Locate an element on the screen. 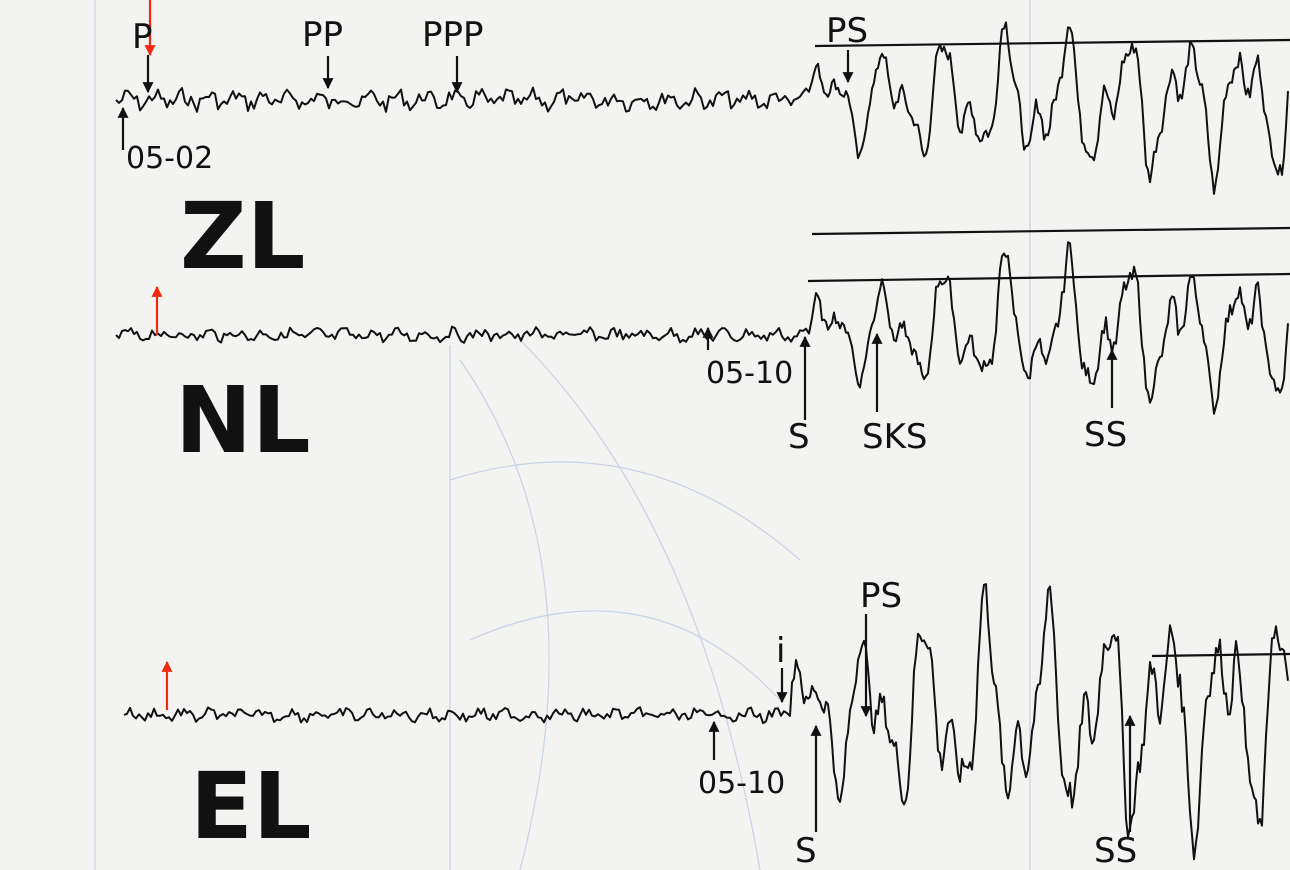 The width and height of the screenshot is (1290, 870). phase-label: PP is located at coordinates (322, 35).